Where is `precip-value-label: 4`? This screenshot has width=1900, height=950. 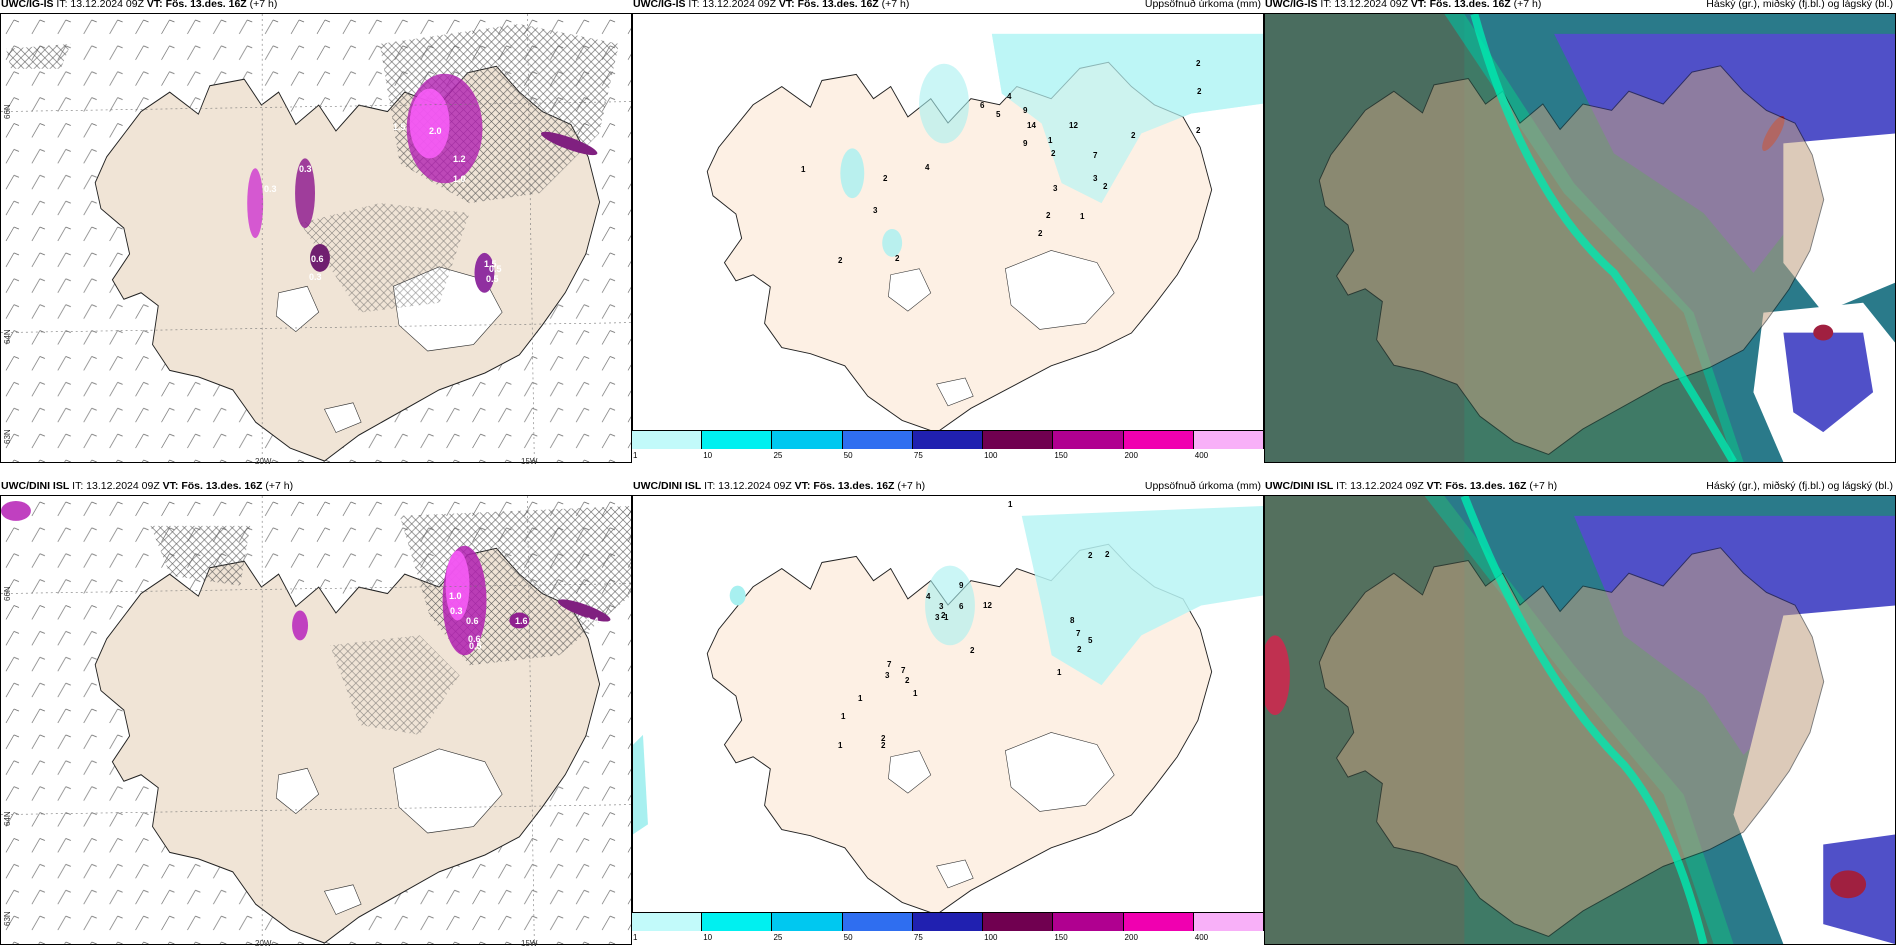 precip-value-label: 4 is located at coordinates (1009, 96).